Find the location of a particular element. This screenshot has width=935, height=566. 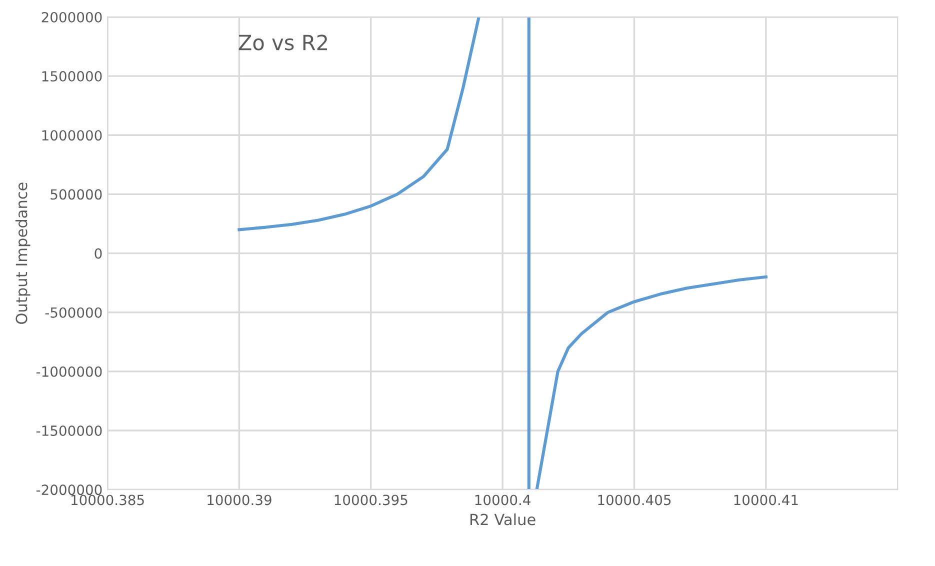

x-tick-label: 10000.41 is located at coordinates (766, 500).